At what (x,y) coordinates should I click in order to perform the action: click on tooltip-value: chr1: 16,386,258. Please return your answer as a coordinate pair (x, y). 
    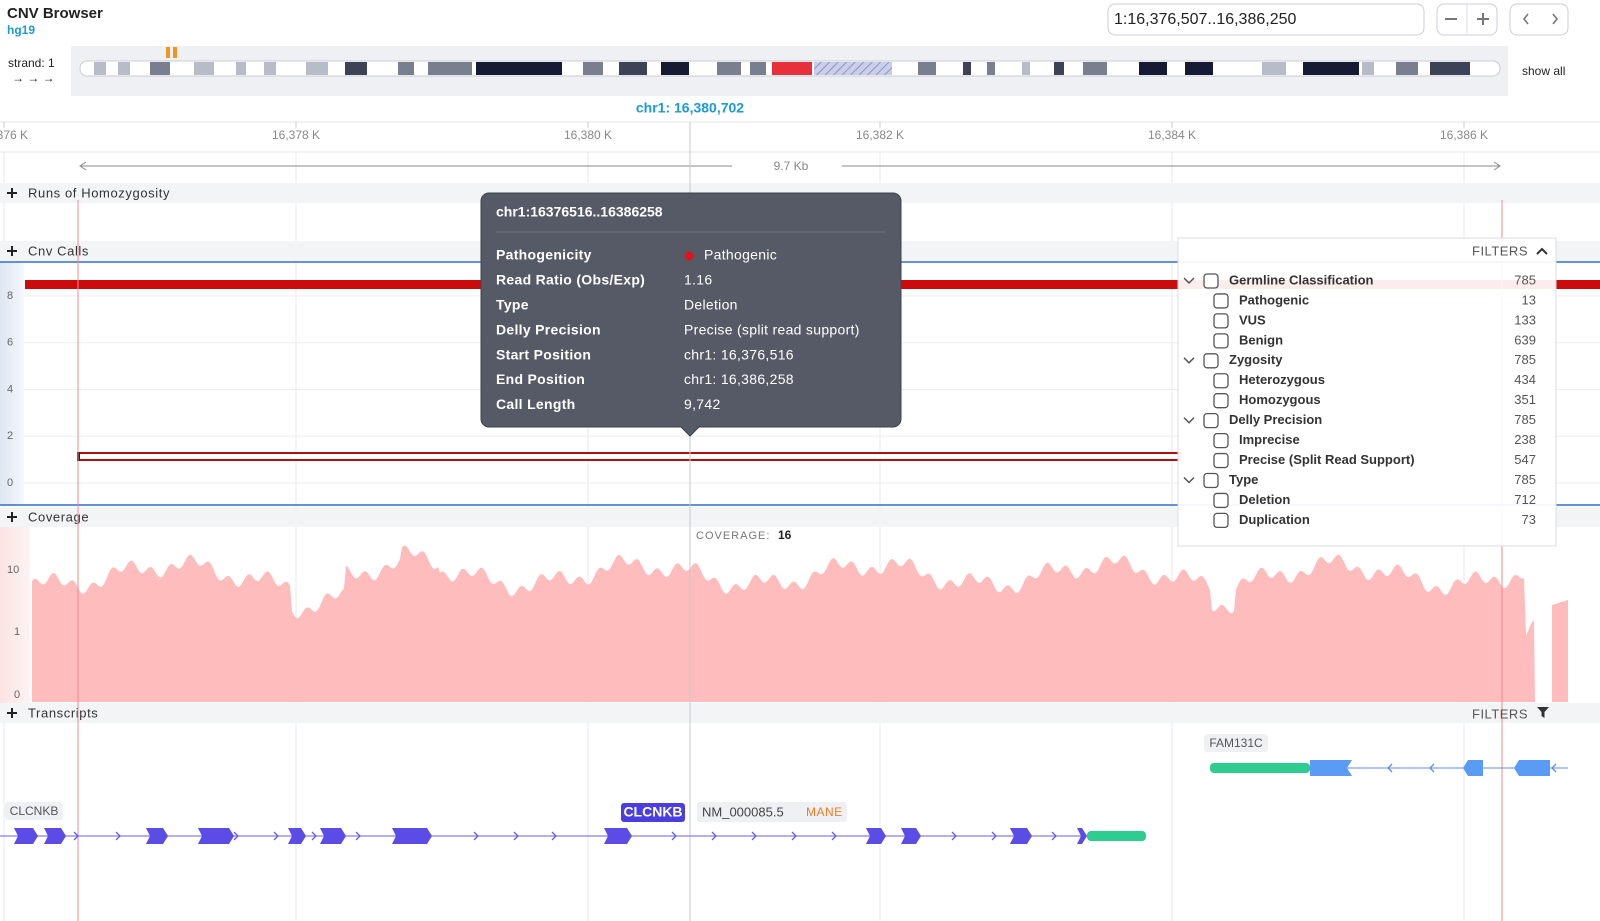
    Looking at the image, I should click on (739, 379).